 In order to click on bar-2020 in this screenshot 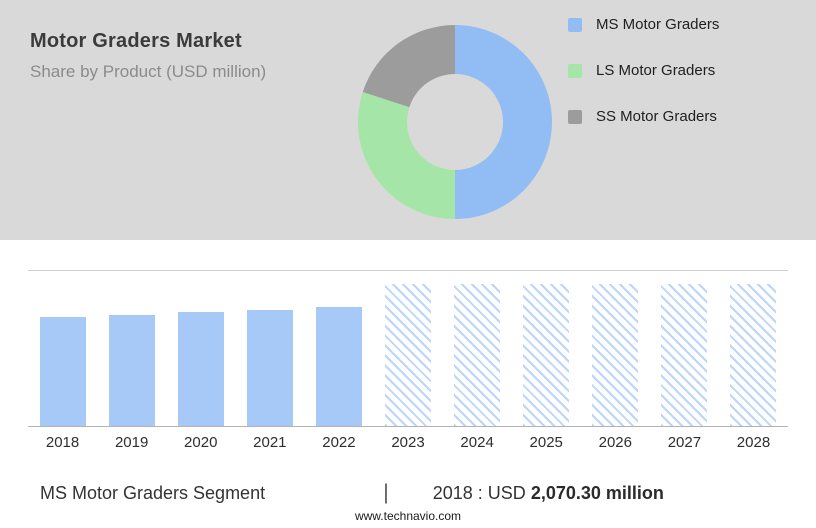, I will do `click(200, 369)`.